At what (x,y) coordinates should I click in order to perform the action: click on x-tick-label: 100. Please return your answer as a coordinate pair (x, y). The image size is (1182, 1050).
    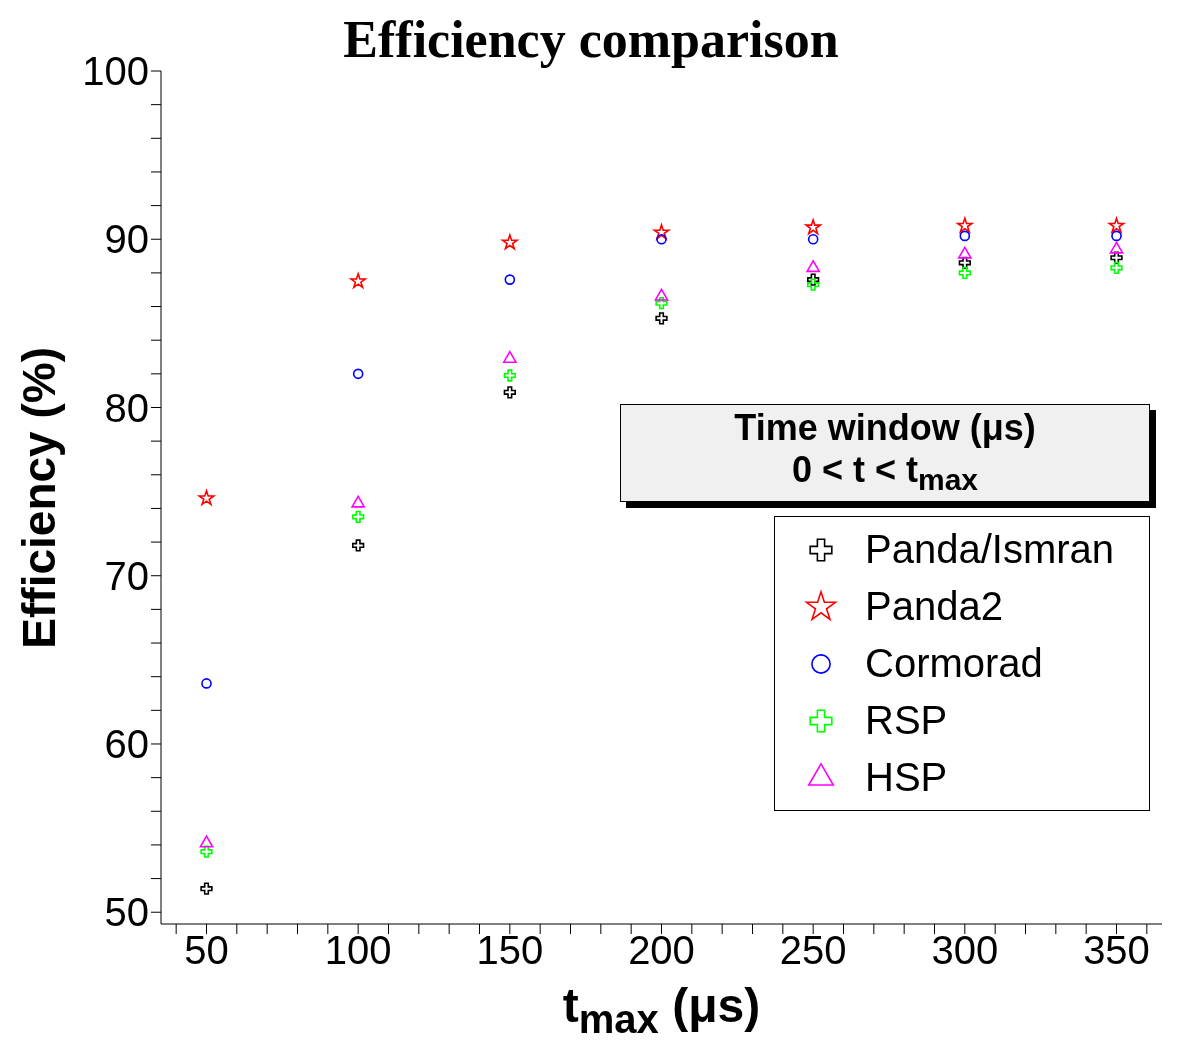
    Looking at the image, I should click on (358, 950).